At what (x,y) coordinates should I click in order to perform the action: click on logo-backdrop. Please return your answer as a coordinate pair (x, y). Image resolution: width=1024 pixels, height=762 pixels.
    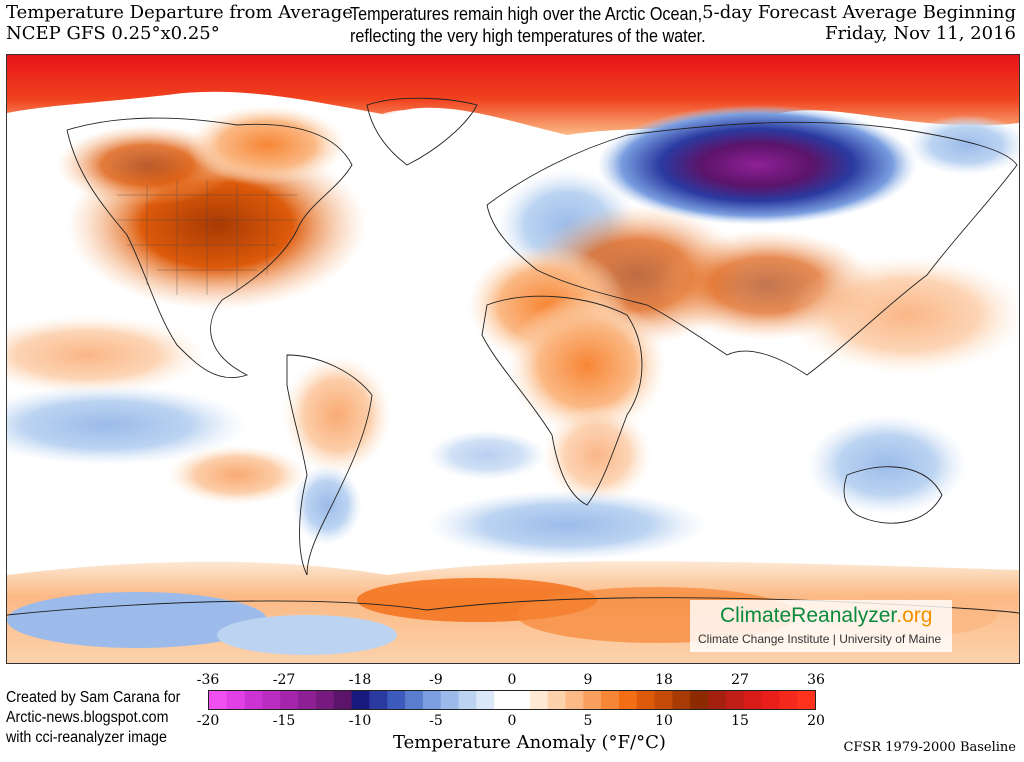
    Looking at the image, I should click on (821, 626).